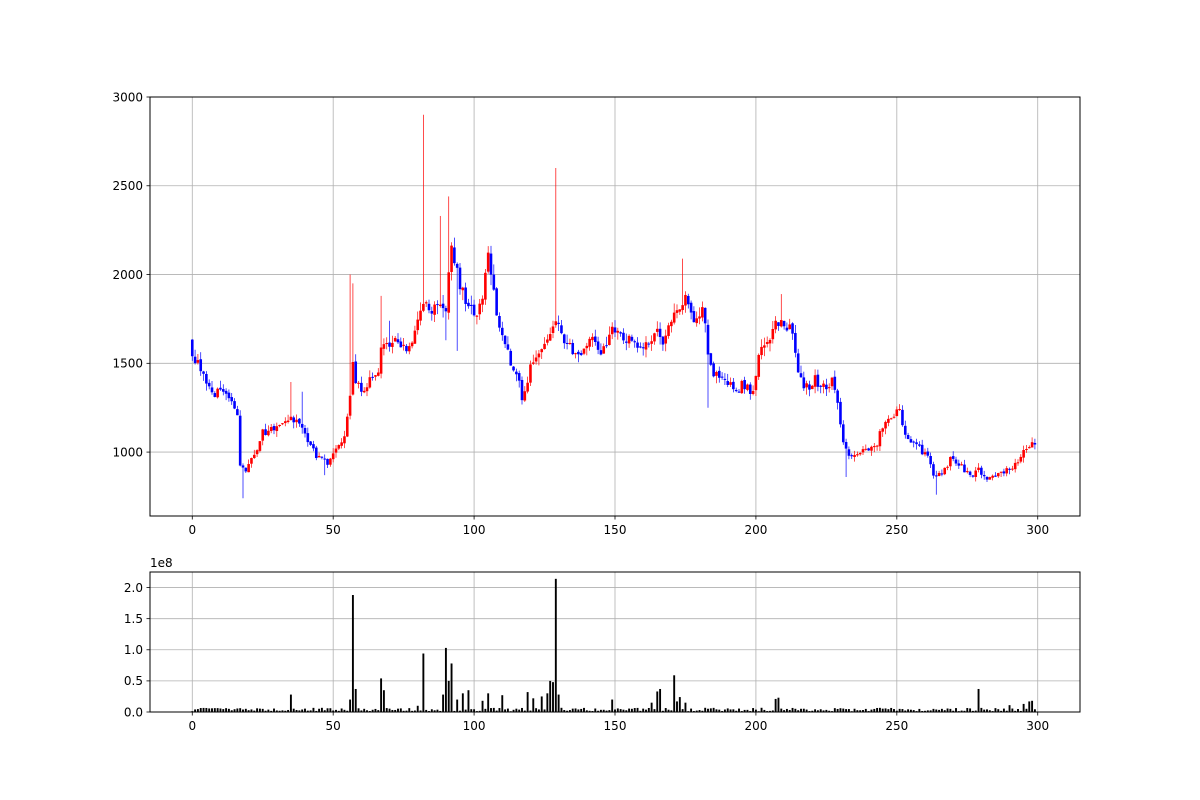 The width and height of the screenshot is (1200, 800). What do you see at coordinates (127, 364) in the screenshot?
I see `price-y-tick-label: 1500` at bounding box center [127, 364].